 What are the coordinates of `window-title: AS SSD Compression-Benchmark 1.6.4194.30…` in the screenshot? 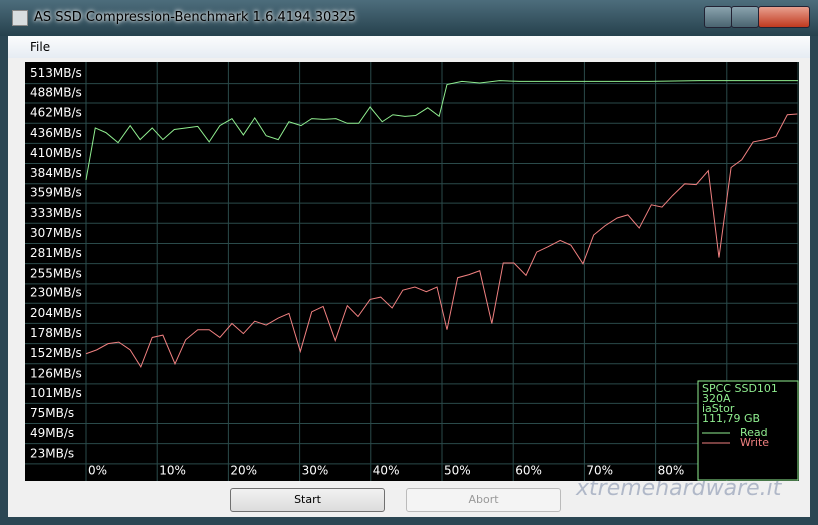 It's located at (195, 17).